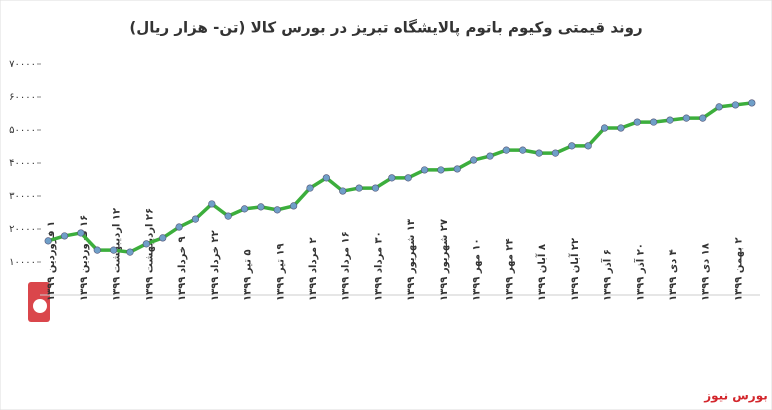 This screenshot has height=410, width=772. Describe the element at coordinates (444, 260) in the screenshot. I see `x-tick-label: ۲۷ شهریور ۱۳۹۹` at that location.